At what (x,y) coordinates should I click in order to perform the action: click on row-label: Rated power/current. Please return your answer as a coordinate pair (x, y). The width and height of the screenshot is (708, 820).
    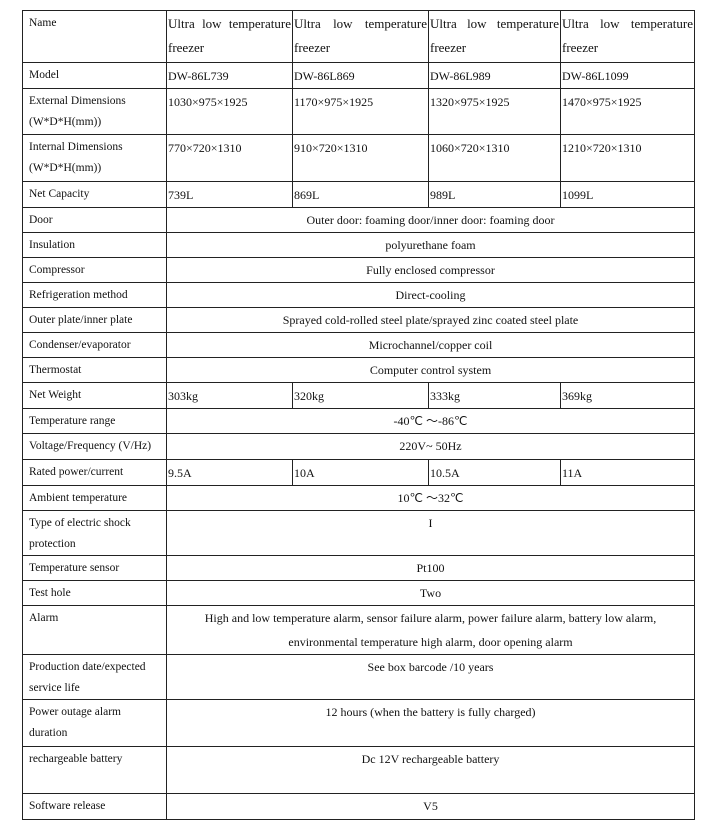
    Looking at the image, I should click on (94, 472).